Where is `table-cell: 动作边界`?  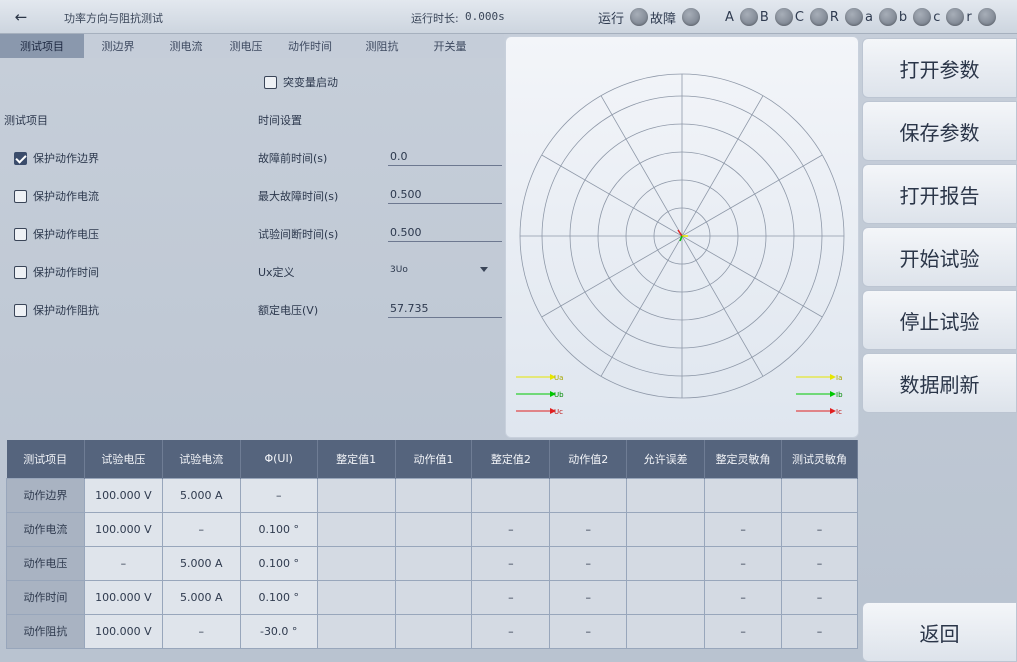 table-cell: 动作边界 is located at coordinates (45, 495).